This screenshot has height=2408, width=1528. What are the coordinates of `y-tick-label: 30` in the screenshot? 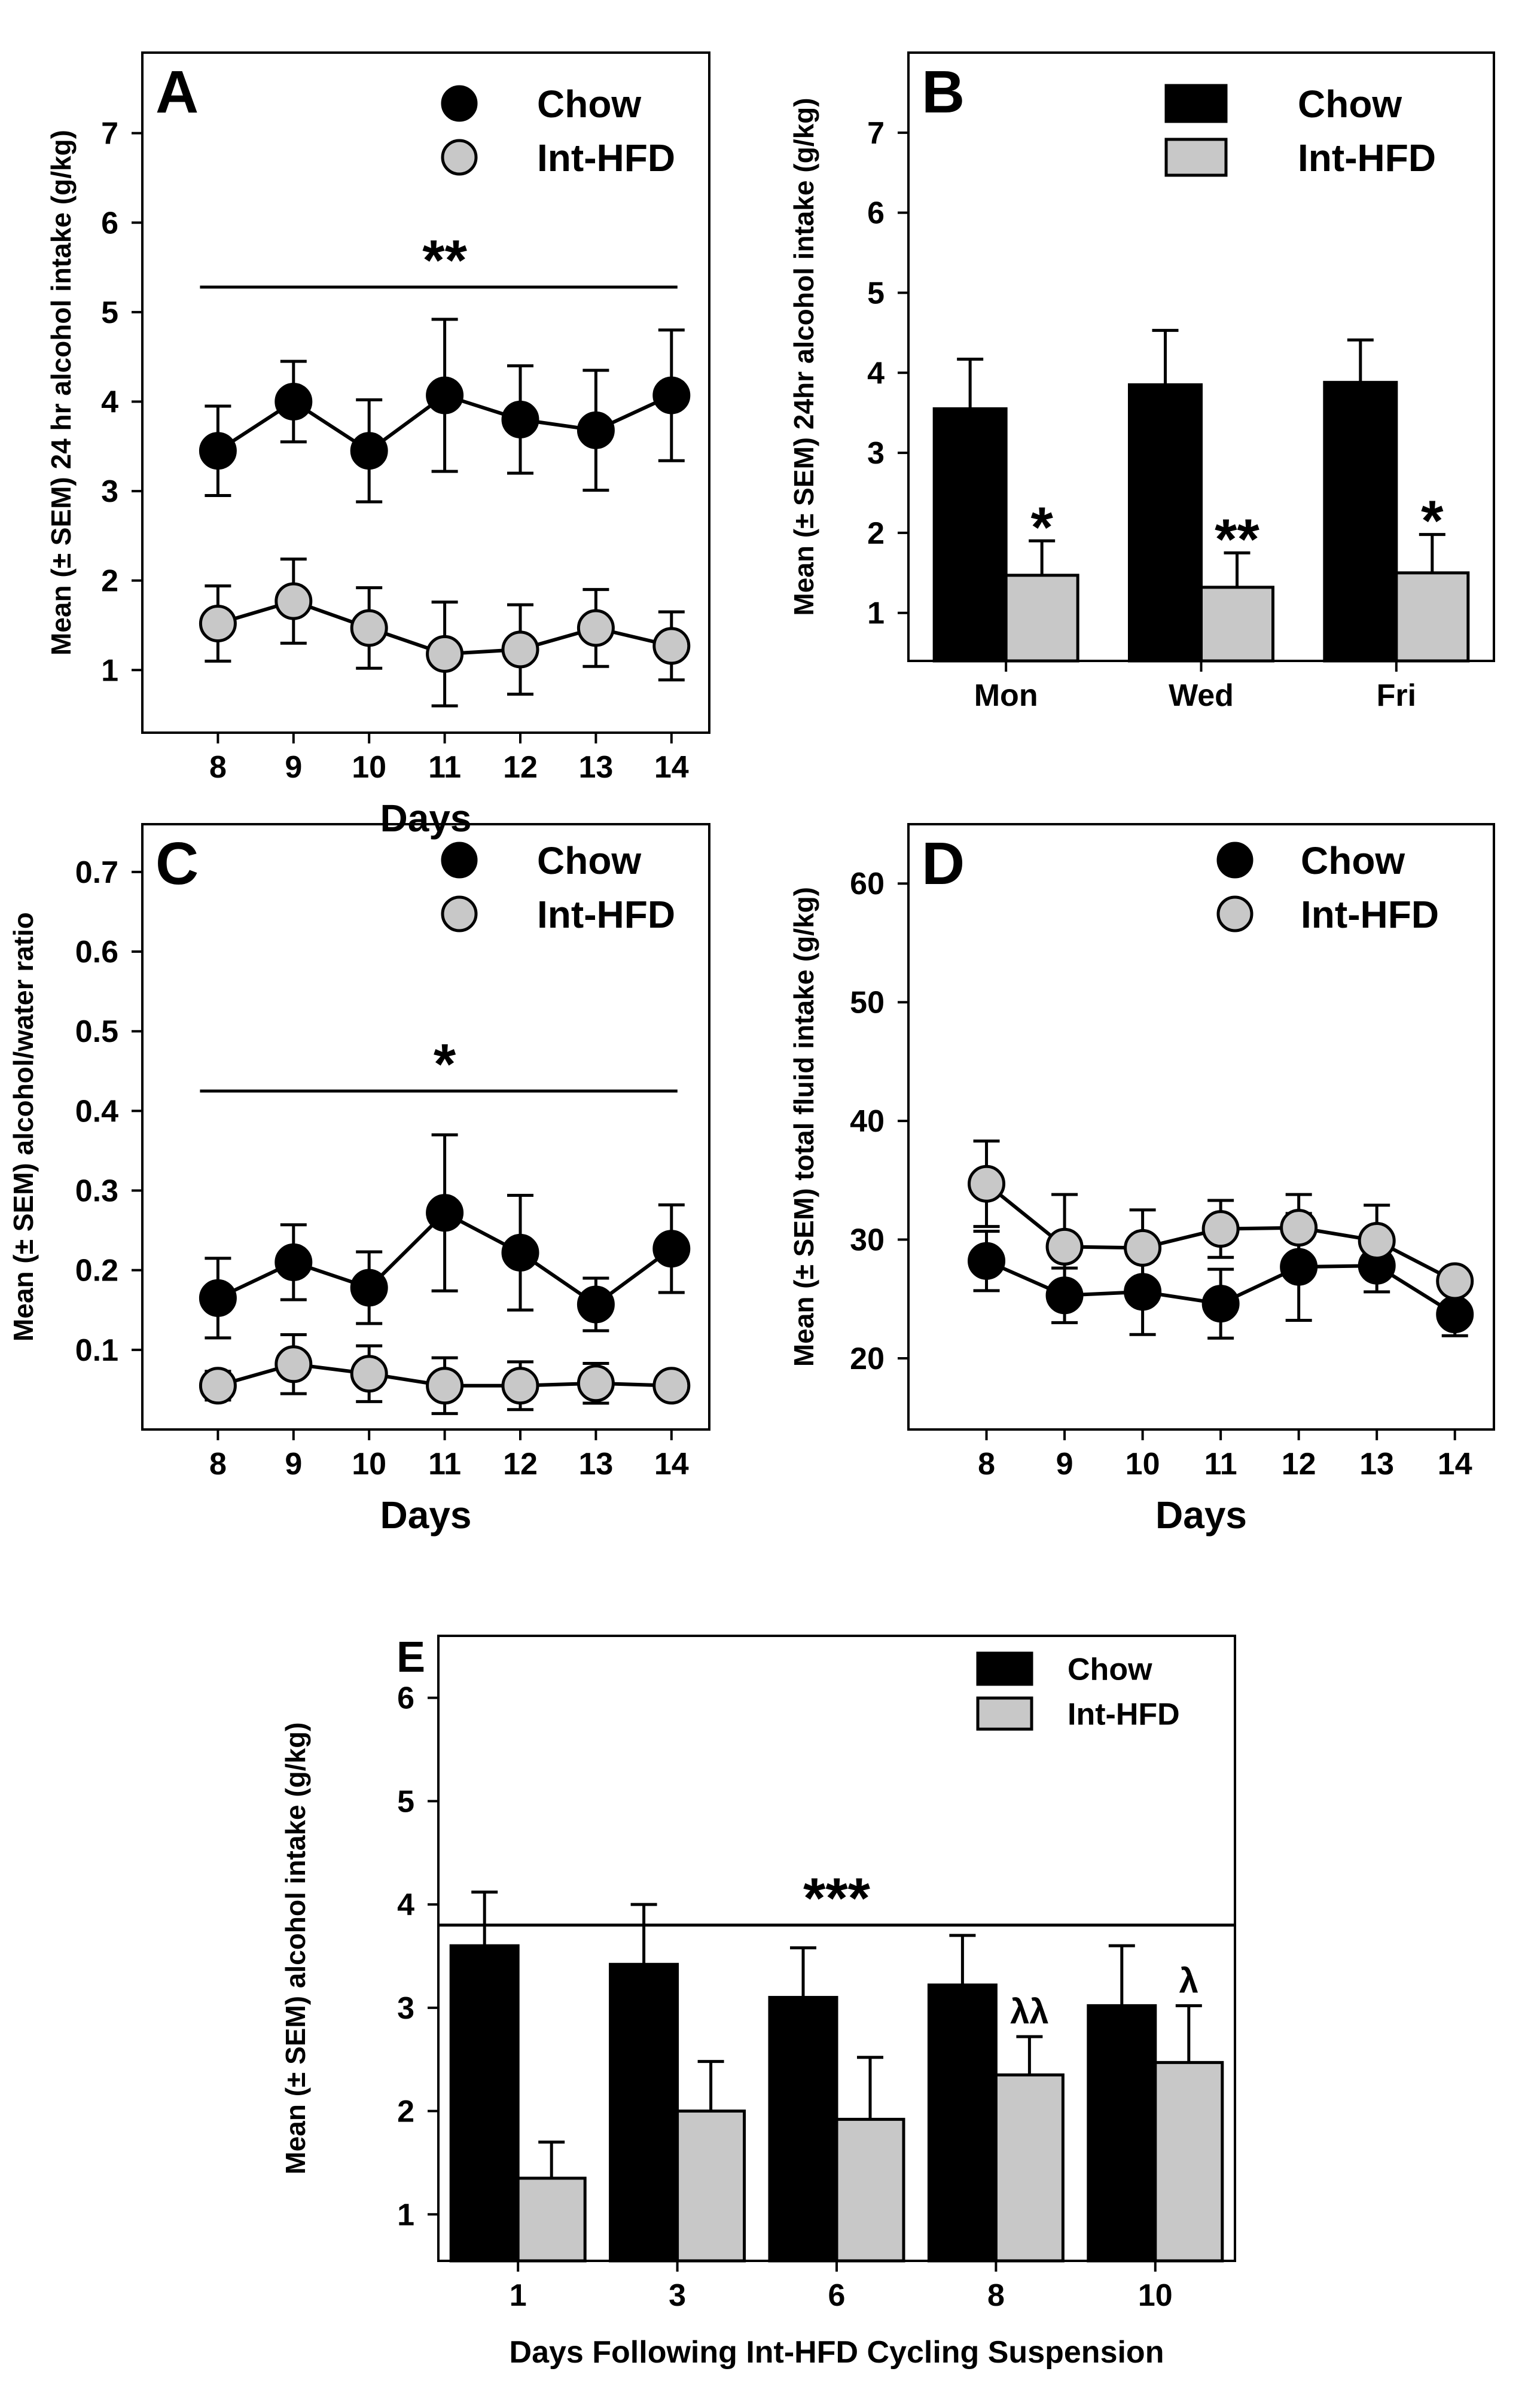 It's located at (868, 1240).